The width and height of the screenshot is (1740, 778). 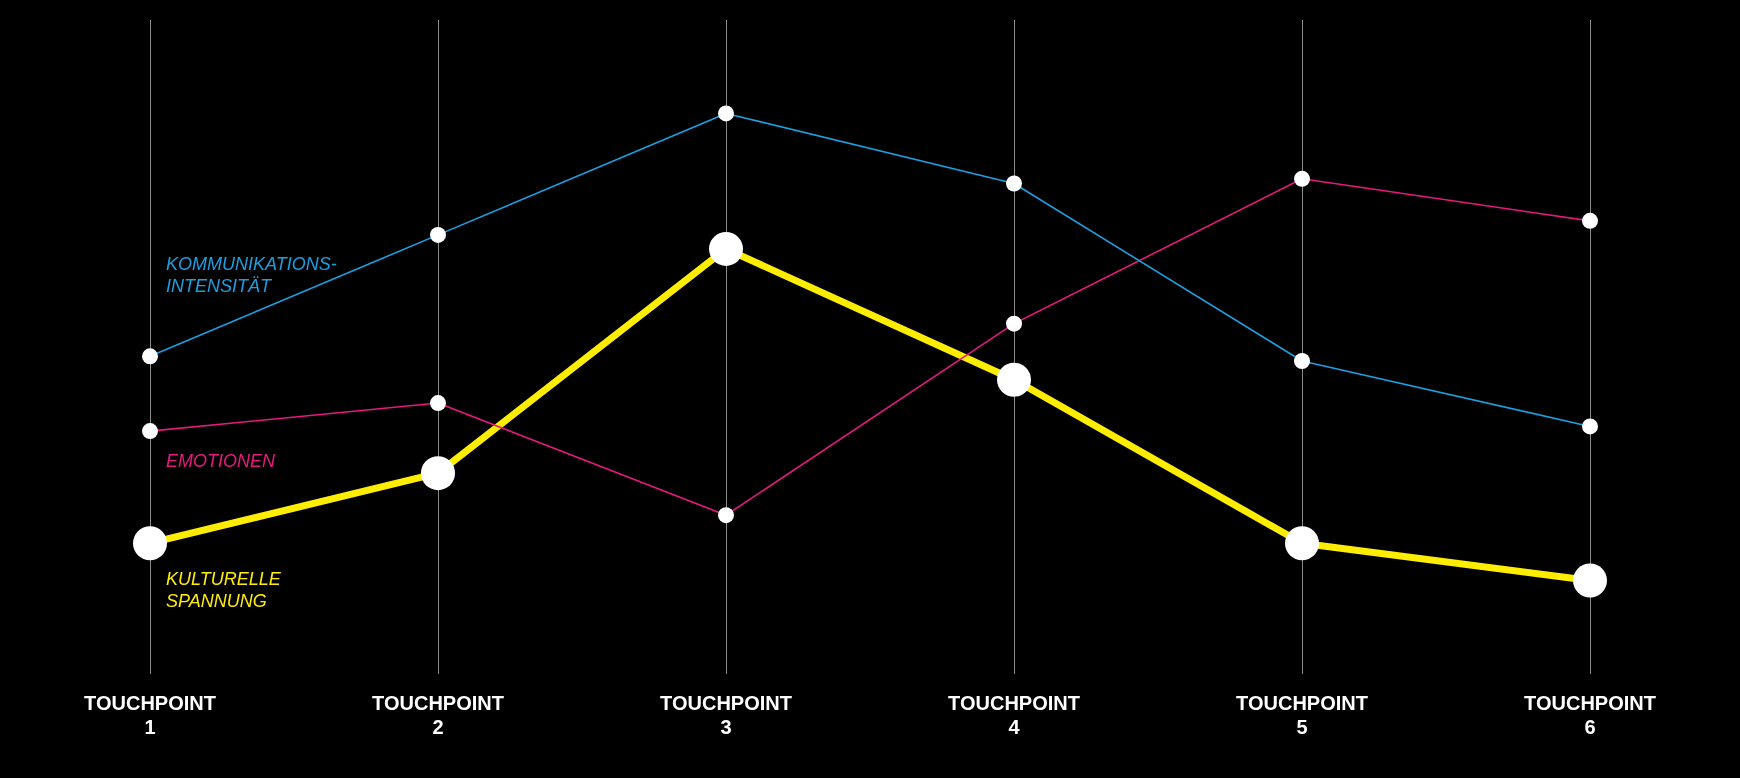 What do you see at coordinates (221, 461) in the screenshot?
I see `series-label: EMOTIONEN` at bounding box center [221, 461].